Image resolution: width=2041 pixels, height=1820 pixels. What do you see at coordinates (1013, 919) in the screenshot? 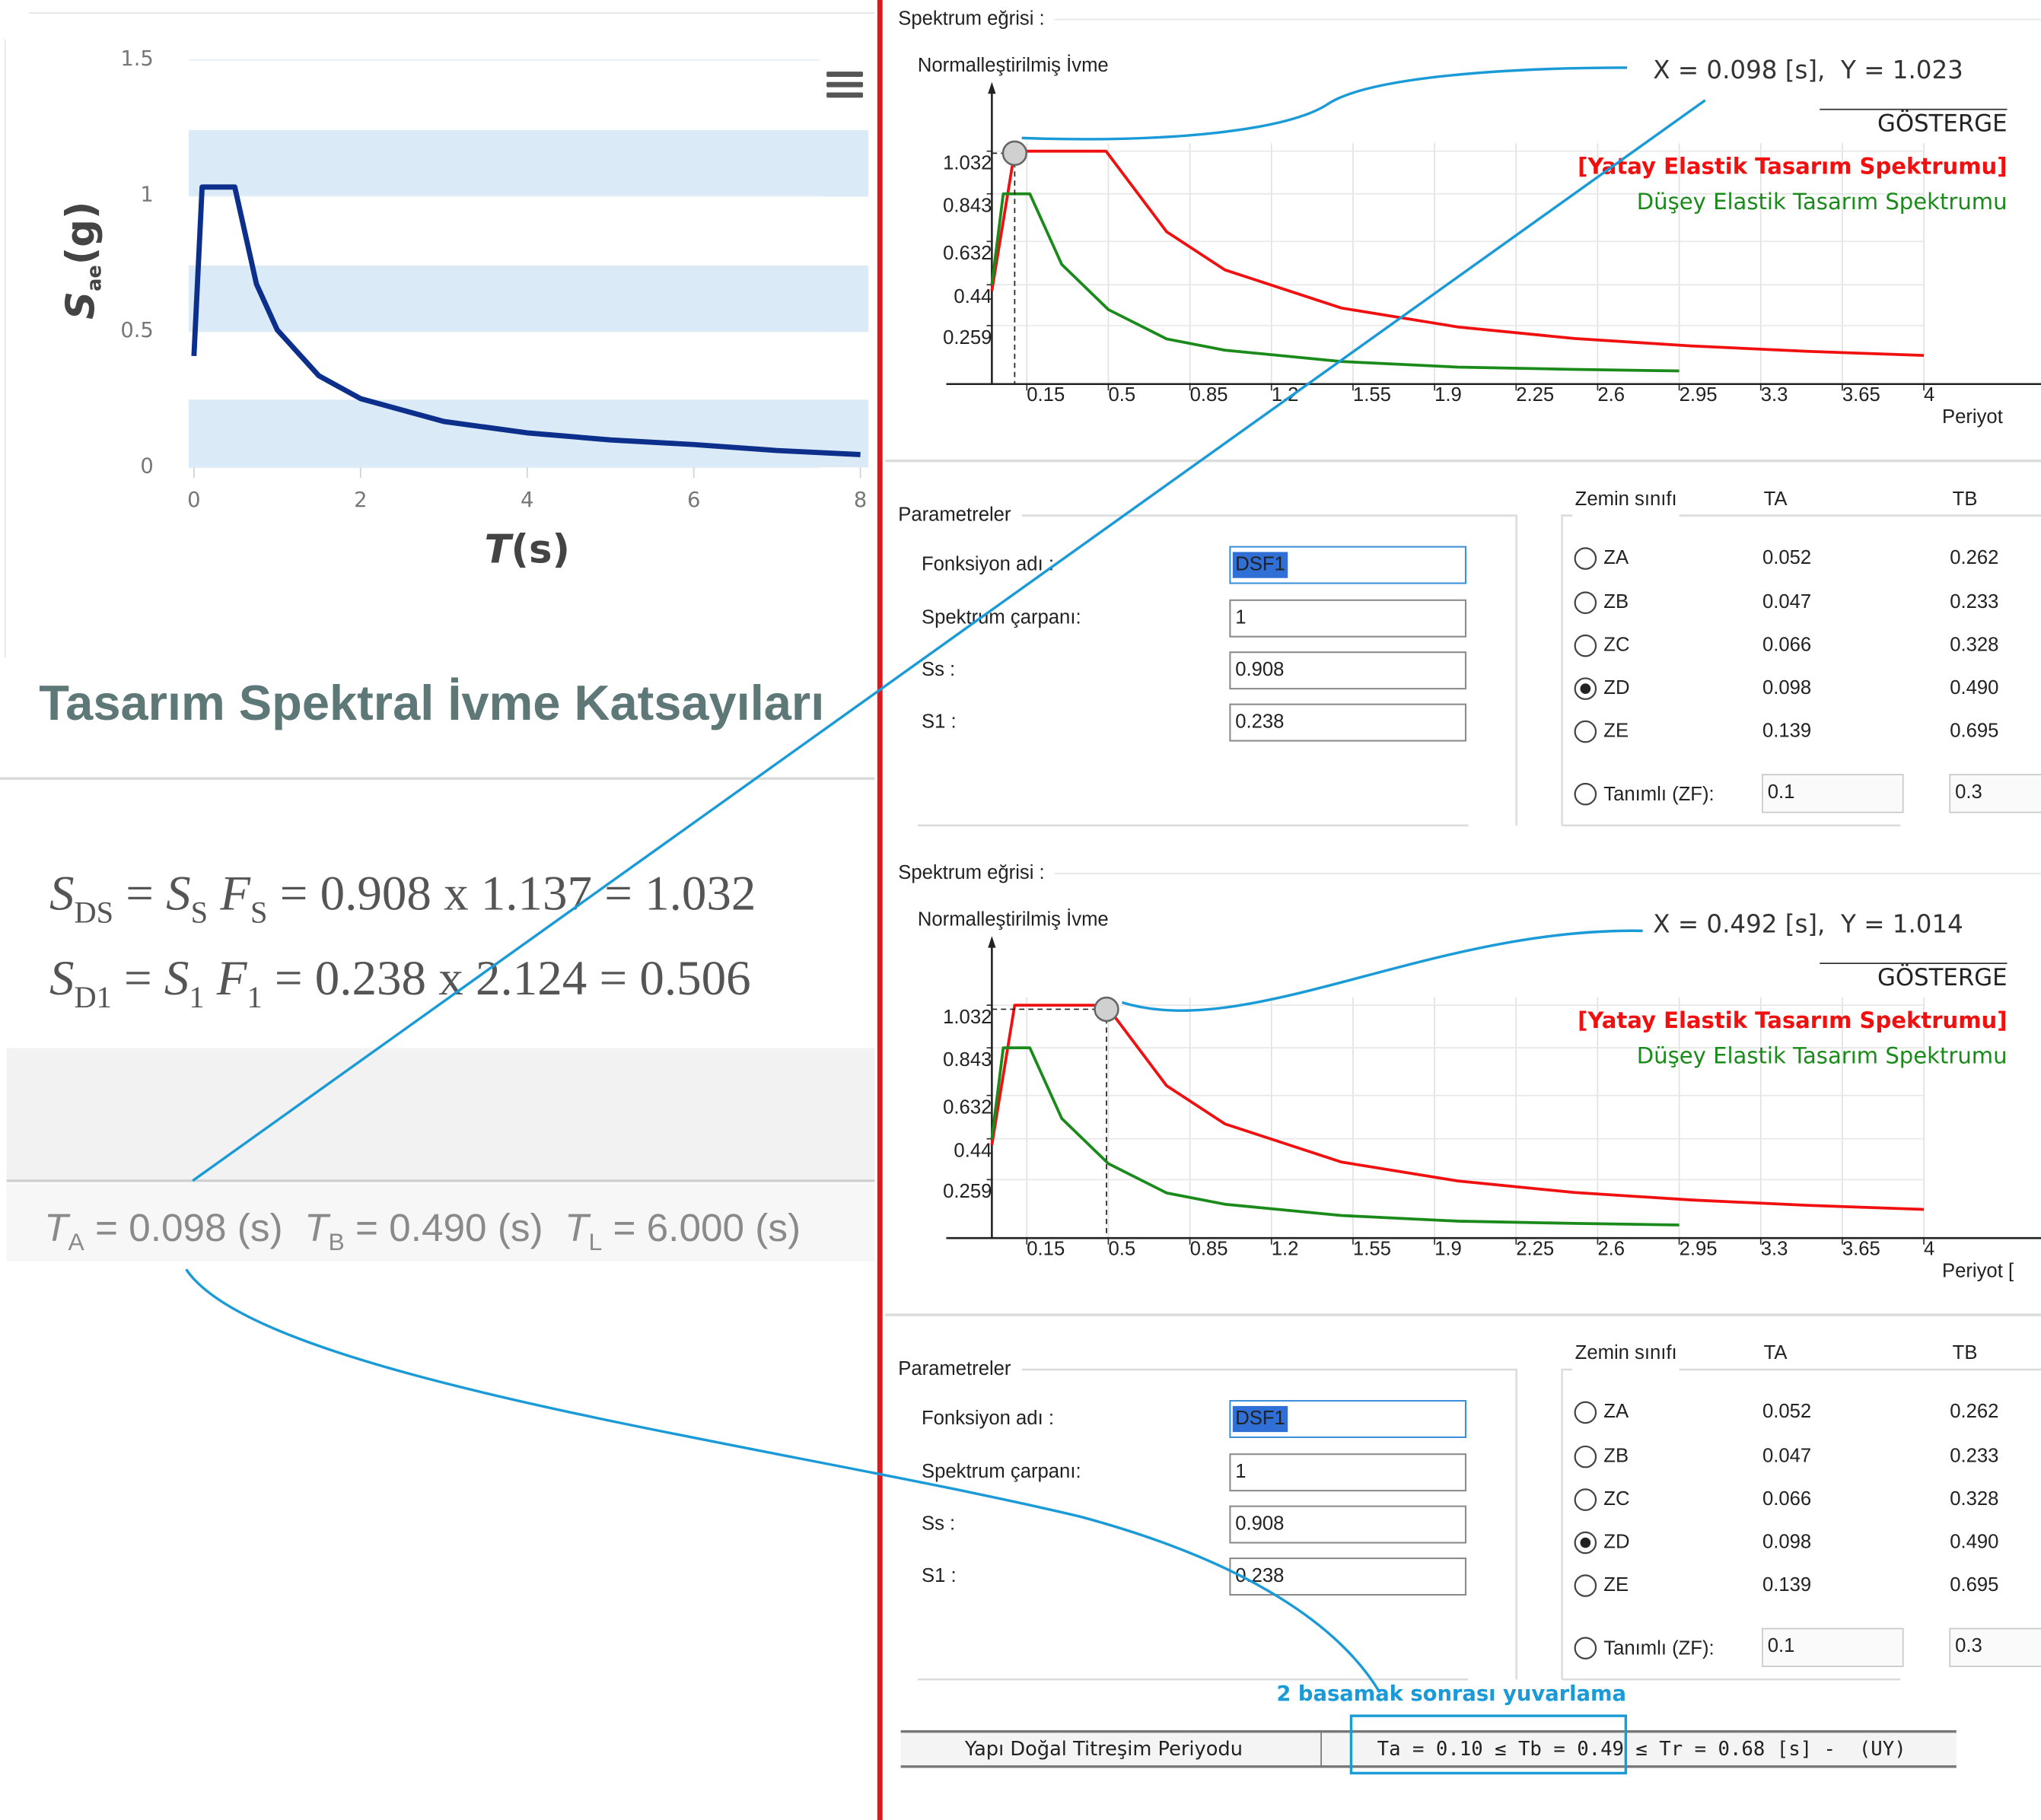
I see `y-axis-label: Normalleştirilmiş İvme` at bounding box center [1013, 919].